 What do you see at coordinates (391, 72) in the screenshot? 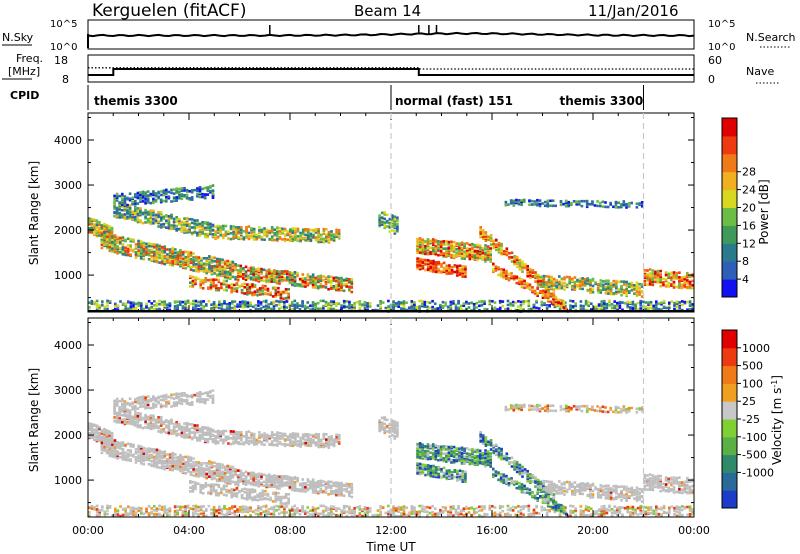
I see `freq-line` at bounding box center [391, 72].